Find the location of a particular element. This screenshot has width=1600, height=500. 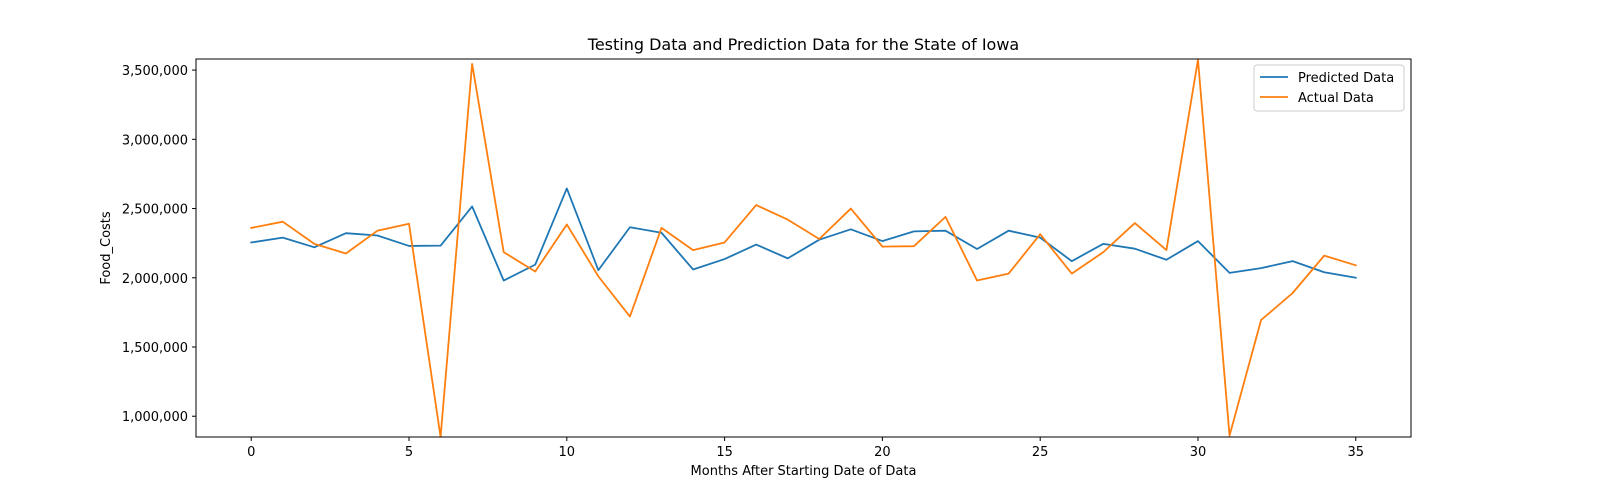

series-line-predicted is located at coordinates (803, 234).